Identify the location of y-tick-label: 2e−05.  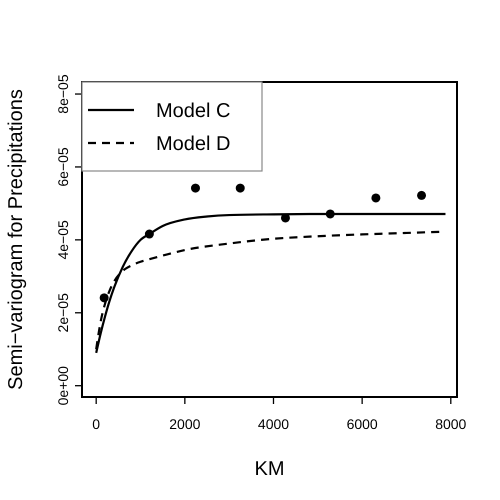
(63, 312).